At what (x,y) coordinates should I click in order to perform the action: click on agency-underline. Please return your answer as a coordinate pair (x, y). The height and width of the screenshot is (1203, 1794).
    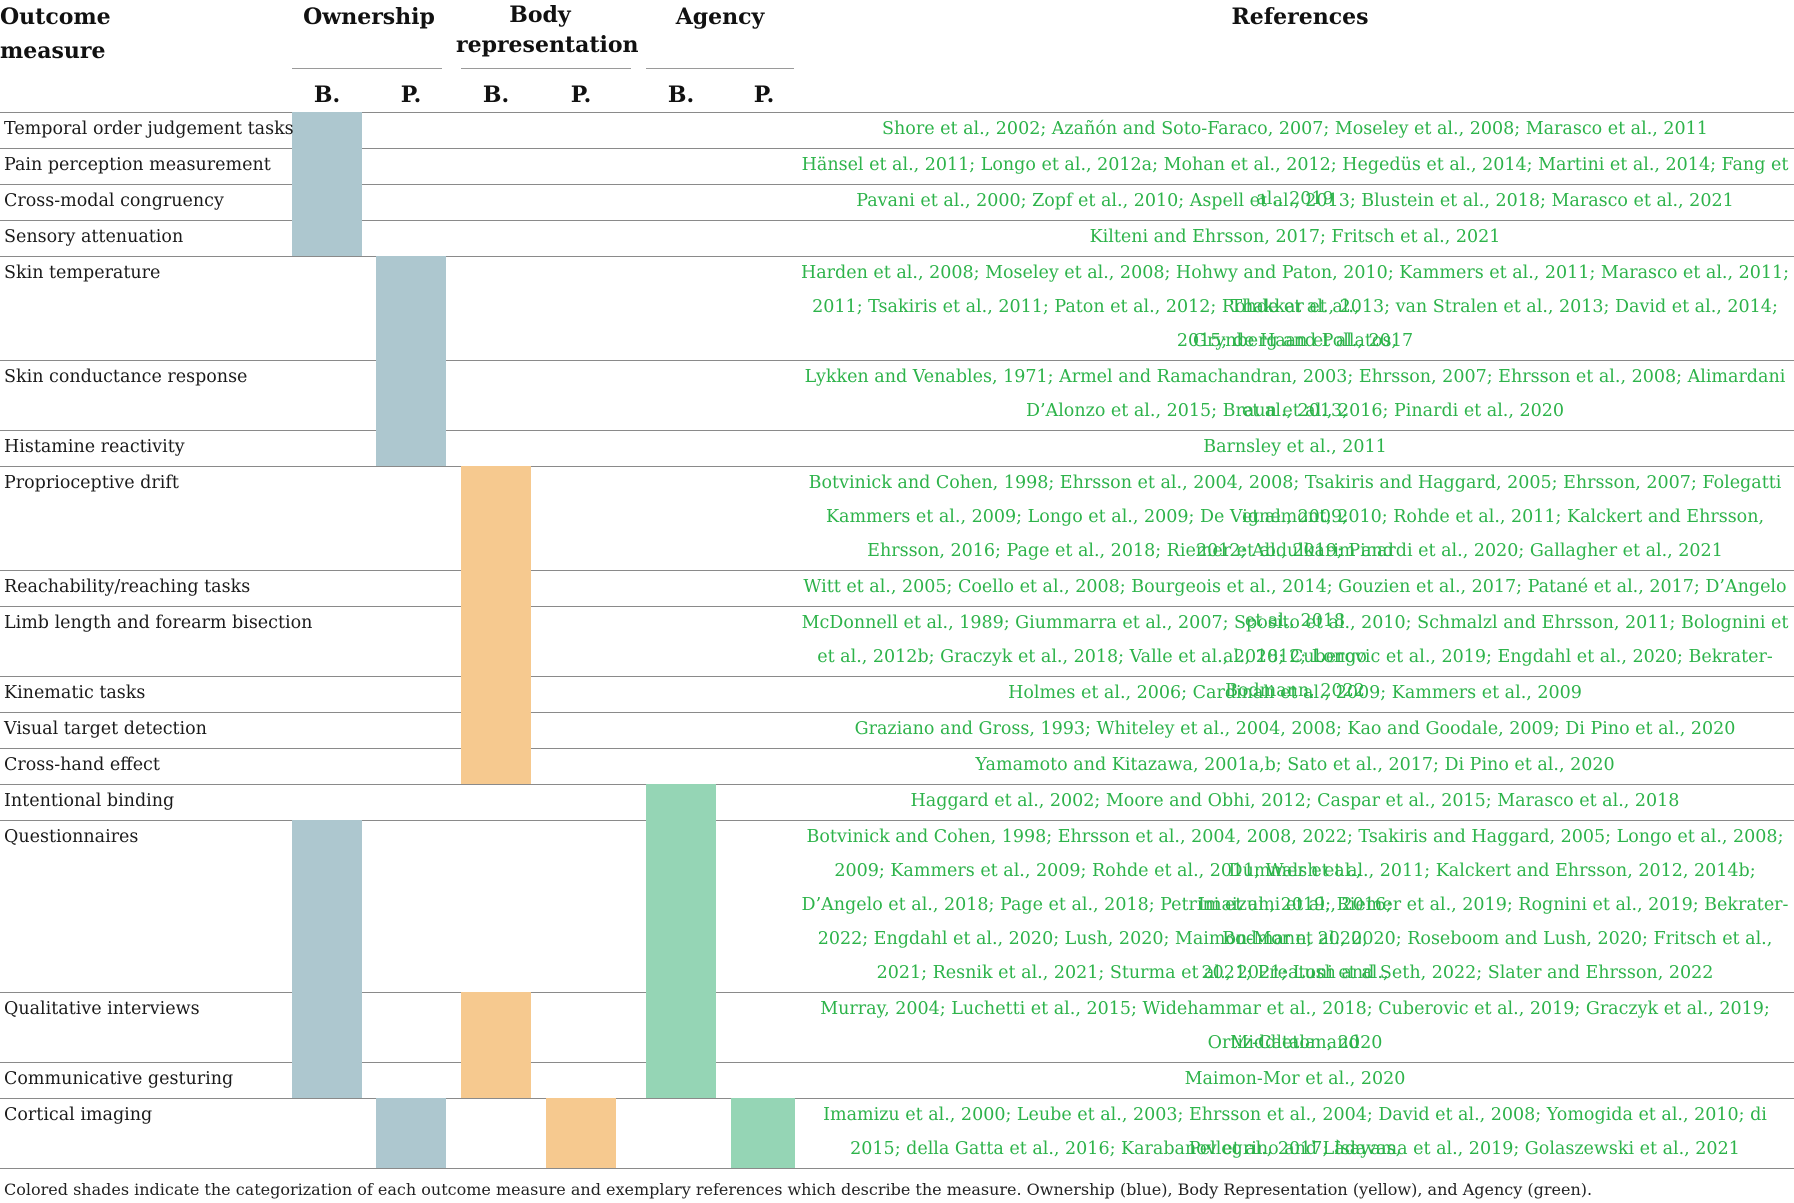
    Looking at the image, I should click on (720, 68).